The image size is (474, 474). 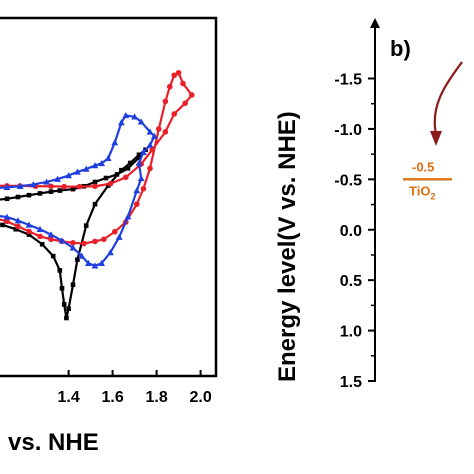 I want to click on y-axis-energy: -1.5 -1.0 -0.5 0.0 0.5 1.0 1.5, so click(x=357, y=204).